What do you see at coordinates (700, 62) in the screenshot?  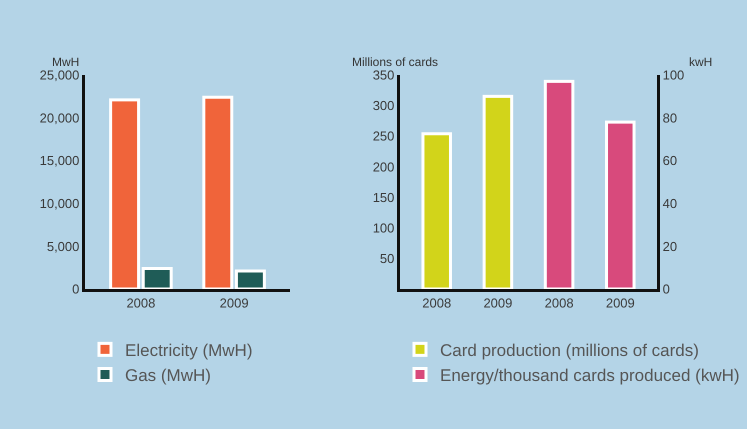 I see `y2-axis-title: kwH` at bounding box center [700, 62].